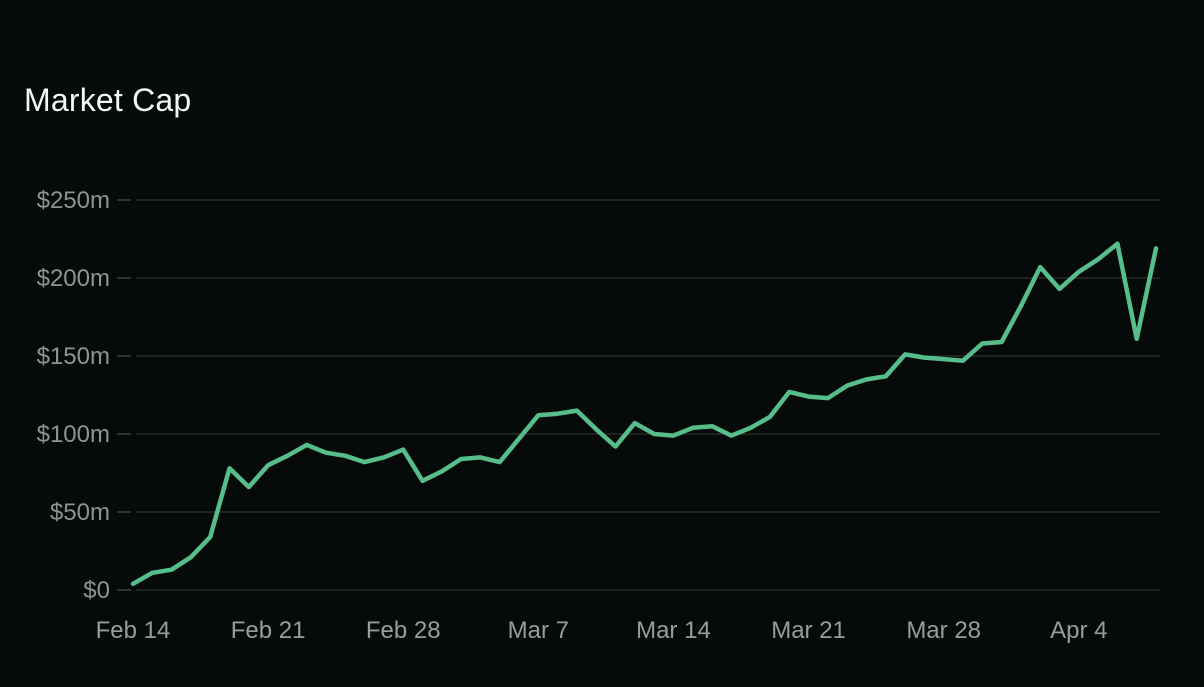 The image size is (1204, 687). I want to click on x-axis-label: Mar 21, so click(808, 630).